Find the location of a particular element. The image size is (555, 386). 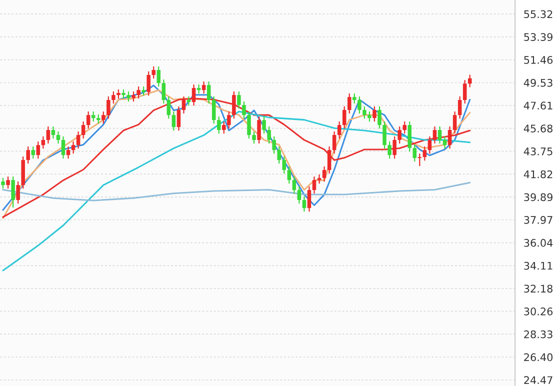

y-tick-label: 36.04 is located at coordinates (538, 242).